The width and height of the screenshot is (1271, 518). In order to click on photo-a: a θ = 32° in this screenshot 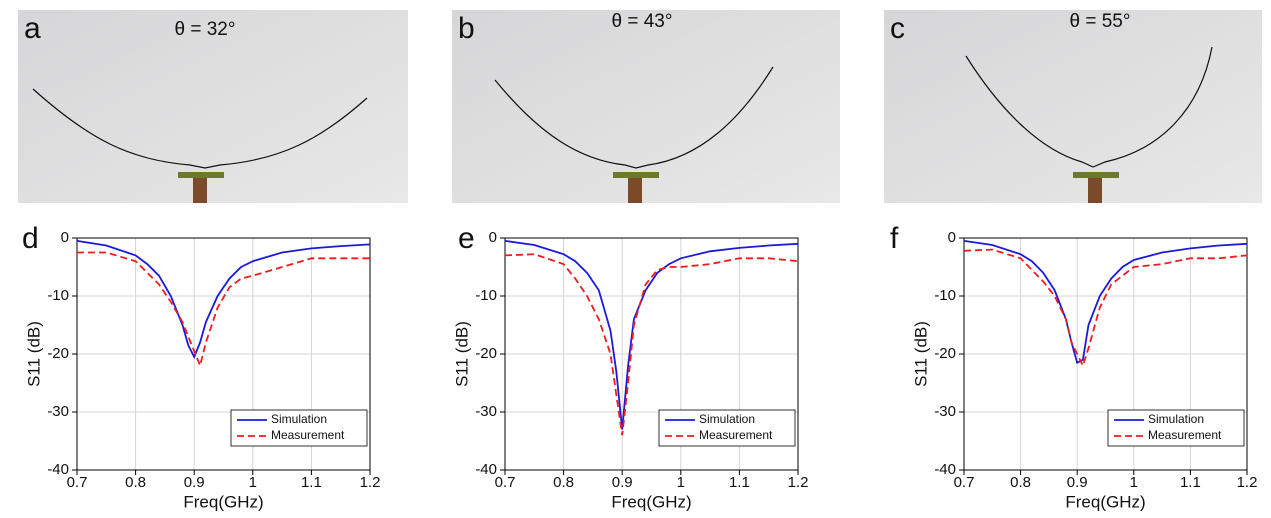, I will do `click(213, 106)`.